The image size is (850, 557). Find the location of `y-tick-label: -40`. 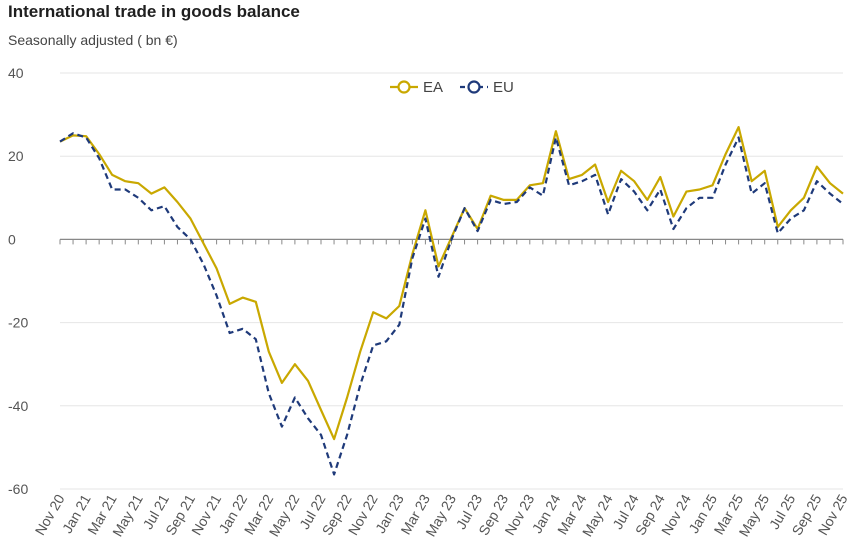

y-tick-label: -40 is located at coordinates (18, 406).